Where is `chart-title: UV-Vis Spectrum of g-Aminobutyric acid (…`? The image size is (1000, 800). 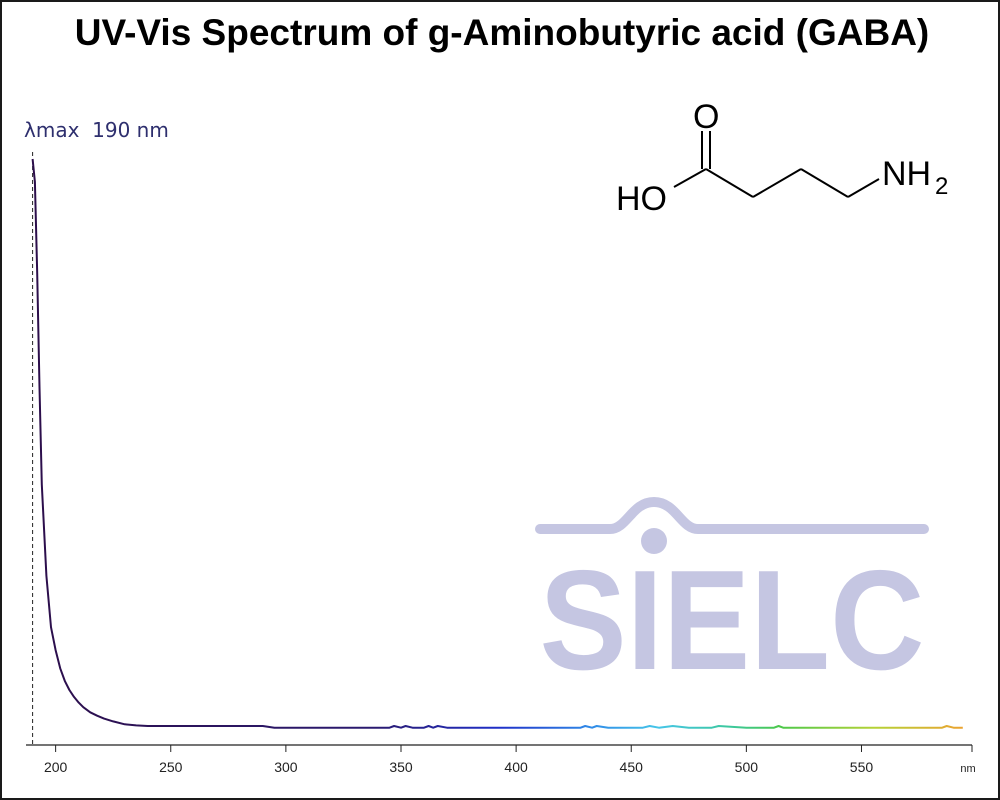
chart-title: UV-Vis Spectrum of g-Aminobutyric acid (… is located at coordinates (502, 32).